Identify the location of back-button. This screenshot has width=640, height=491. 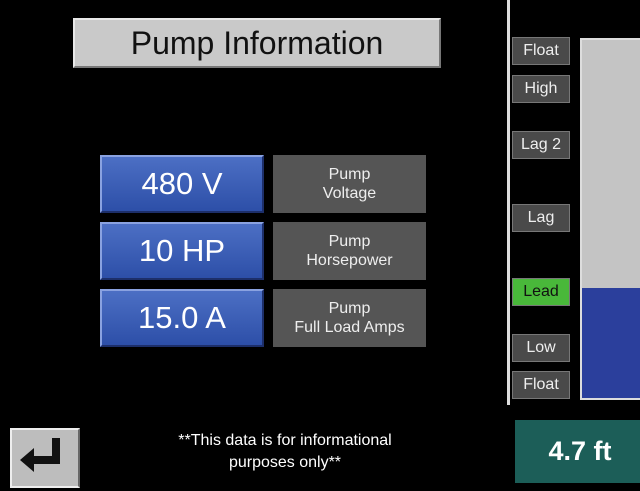
(45, 458).